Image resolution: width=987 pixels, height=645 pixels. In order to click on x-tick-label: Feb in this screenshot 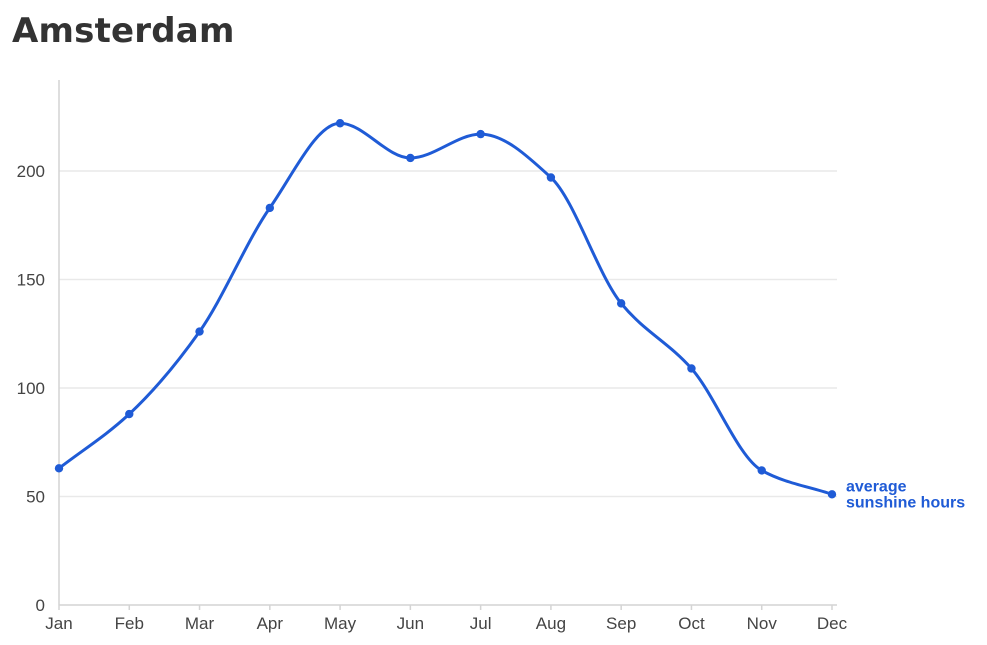, I will do `click(129, 623)`.